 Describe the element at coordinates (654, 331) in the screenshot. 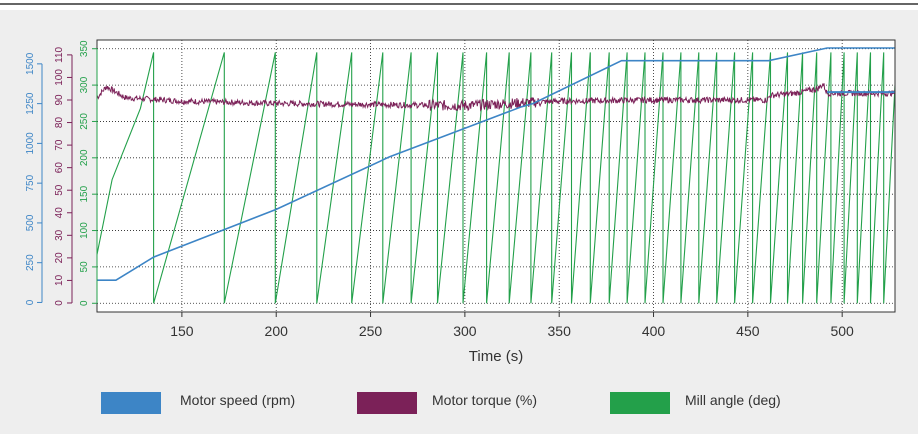

I see `x-tick-label: 400` at that location.